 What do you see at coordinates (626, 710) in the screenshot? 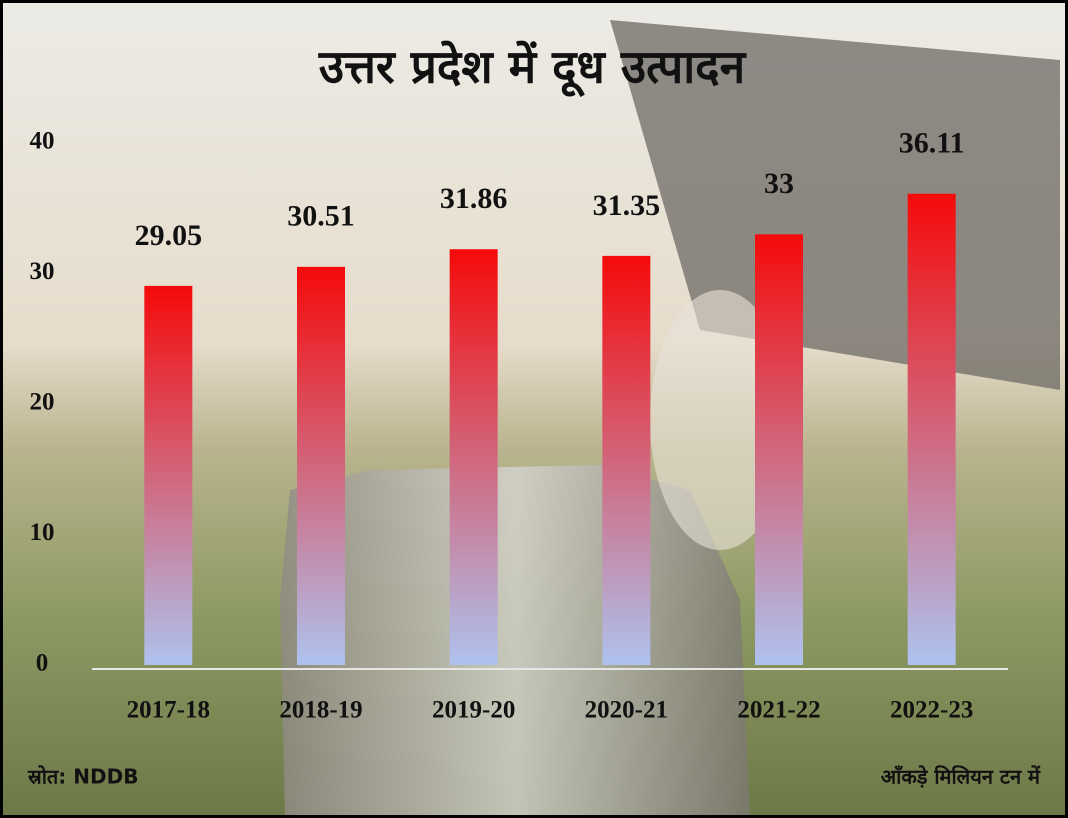
I see `x-tick-label: 2020-21` at bounding box center [626, 710].